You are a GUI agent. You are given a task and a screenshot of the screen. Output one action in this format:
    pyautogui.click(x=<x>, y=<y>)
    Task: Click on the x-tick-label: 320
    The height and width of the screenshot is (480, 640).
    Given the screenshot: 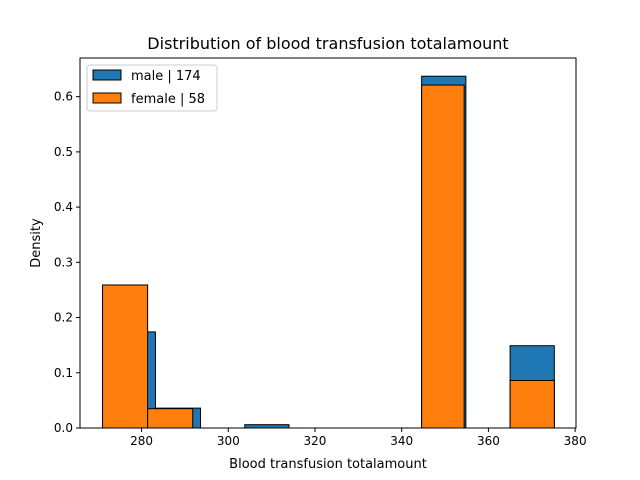 What is the action you would take?
    pyautogui.click(x=315, y=441)
    